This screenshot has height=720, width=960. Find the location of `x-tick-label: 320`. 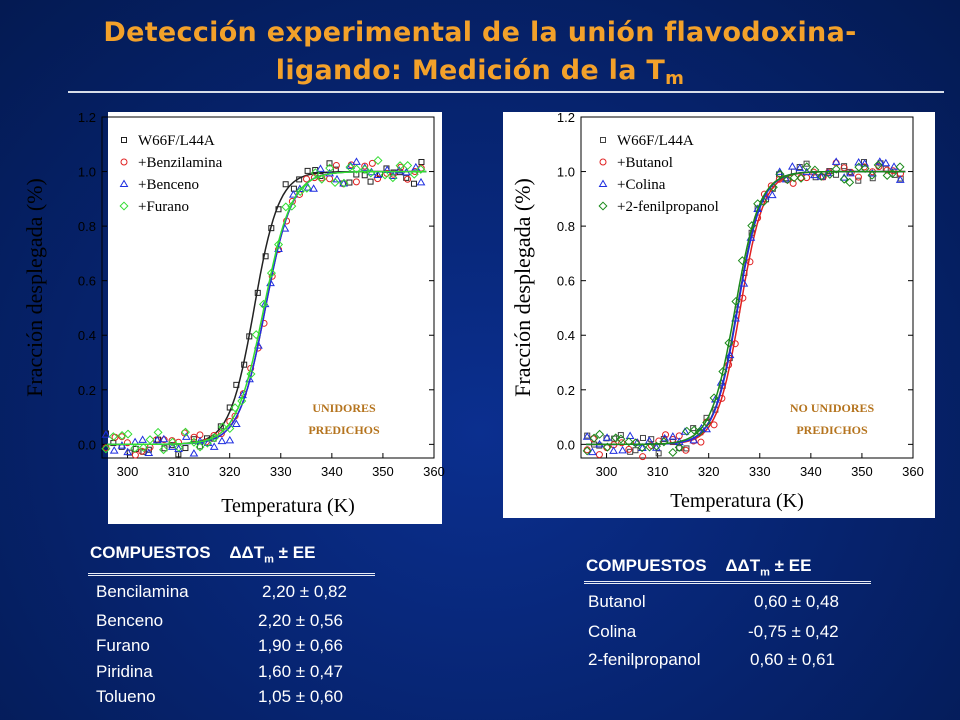

x-tick-label: 320 is located at coordinates (230, 471).